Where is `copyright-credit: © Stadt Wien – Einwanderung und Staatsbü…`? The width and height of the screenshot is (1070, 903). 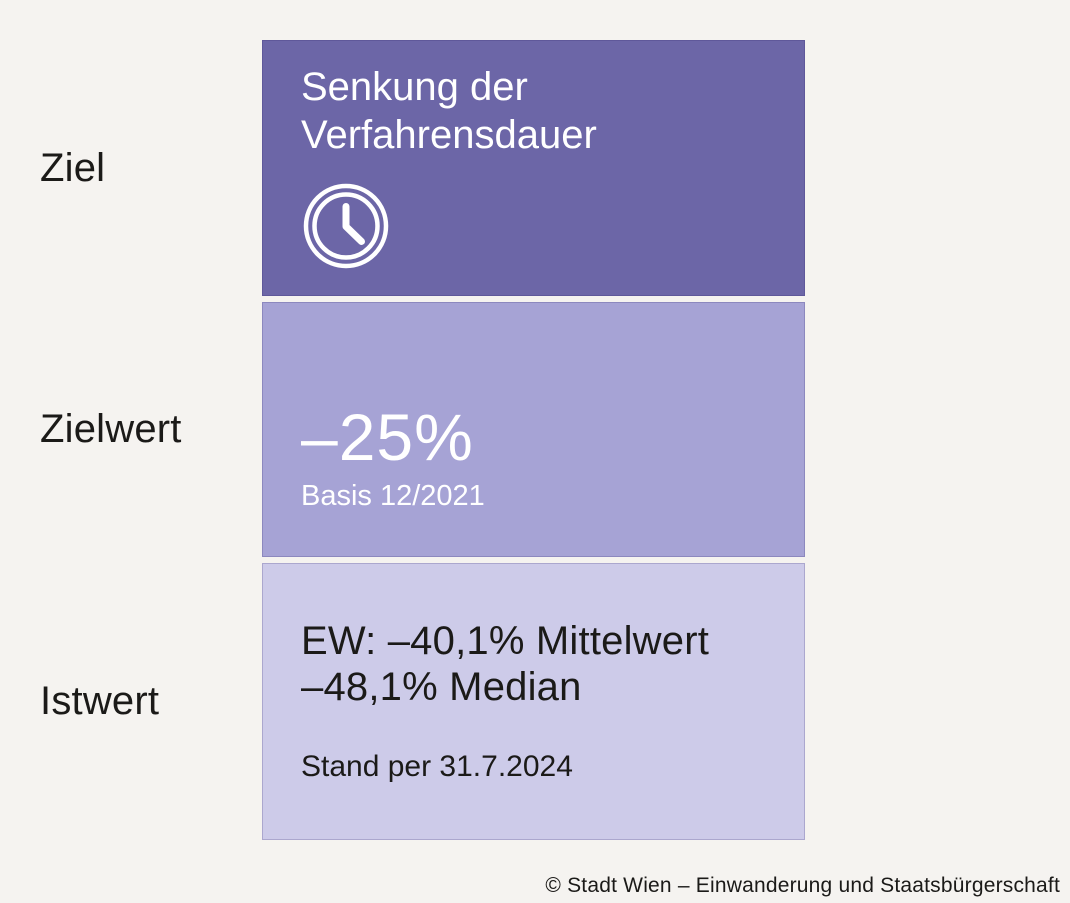
copyright-credit: © Stadt Wien – Einwanderung und Staatsbü… is located at coordinates (802, 885).